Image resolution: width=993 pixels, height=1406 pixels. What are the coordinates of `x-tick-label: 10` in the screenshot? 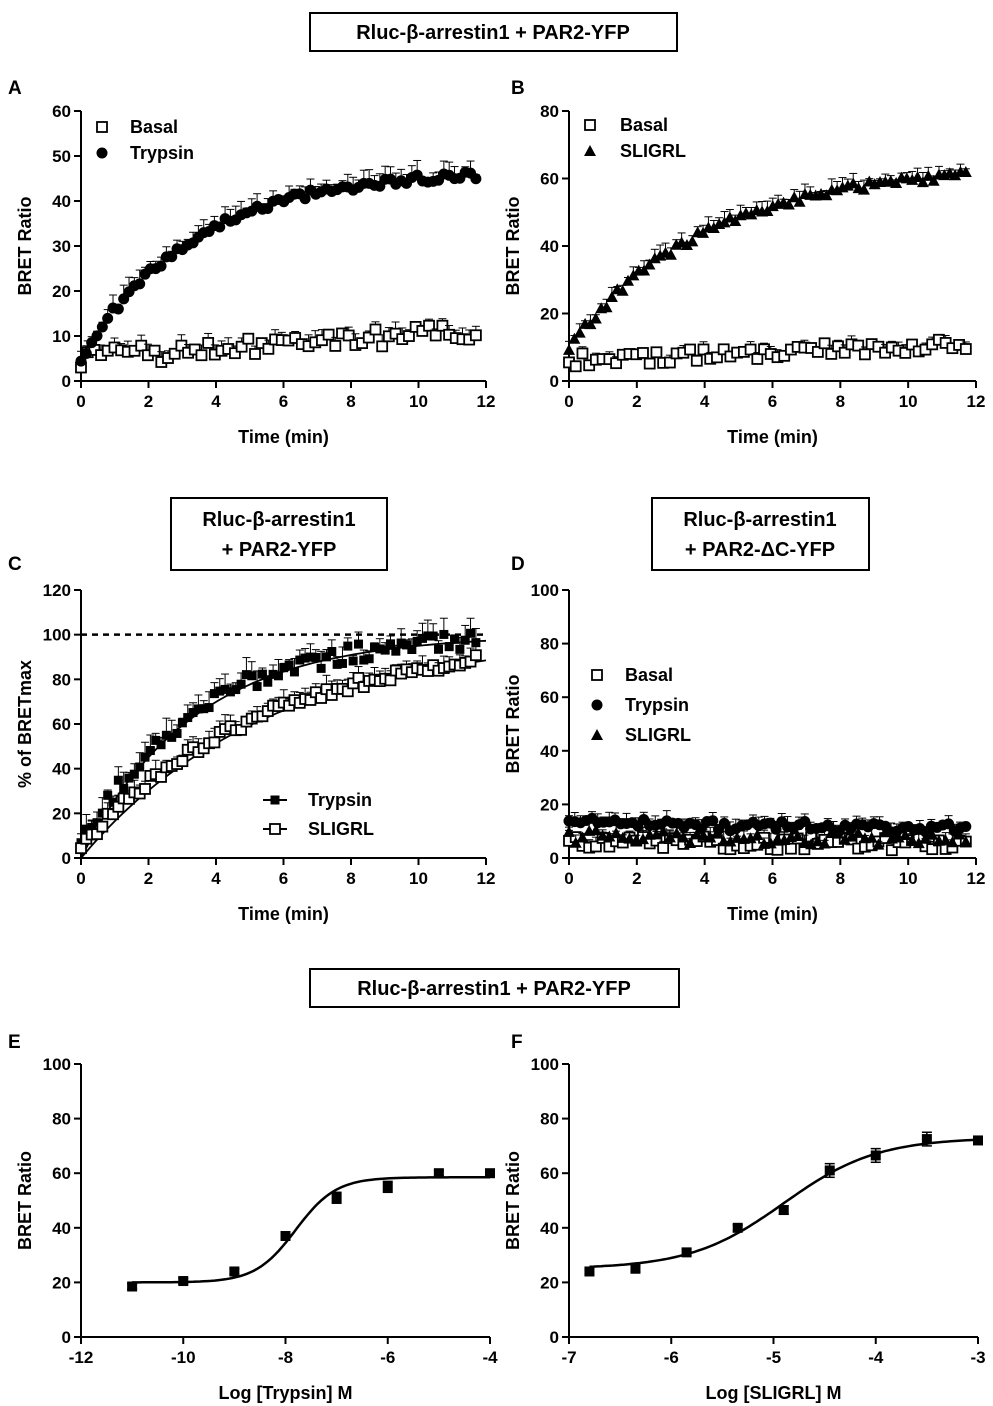 It's located at (908, 401).